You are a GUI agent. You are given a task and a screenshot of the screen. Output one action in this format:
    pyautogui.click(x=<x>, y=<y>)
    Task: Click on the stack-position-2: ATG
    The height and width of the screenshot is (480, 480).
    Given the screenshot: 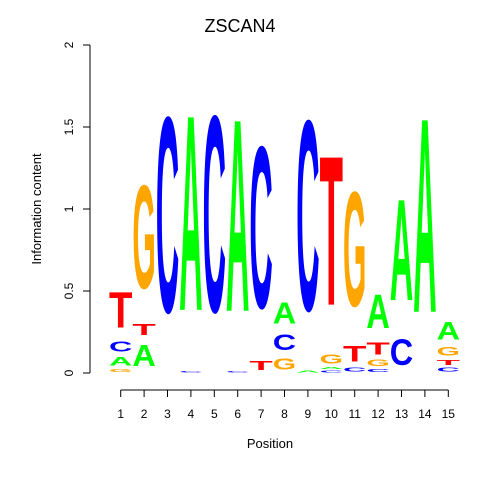 What is the action you would take?
    pyautogui.click(x=143, y=263)
    